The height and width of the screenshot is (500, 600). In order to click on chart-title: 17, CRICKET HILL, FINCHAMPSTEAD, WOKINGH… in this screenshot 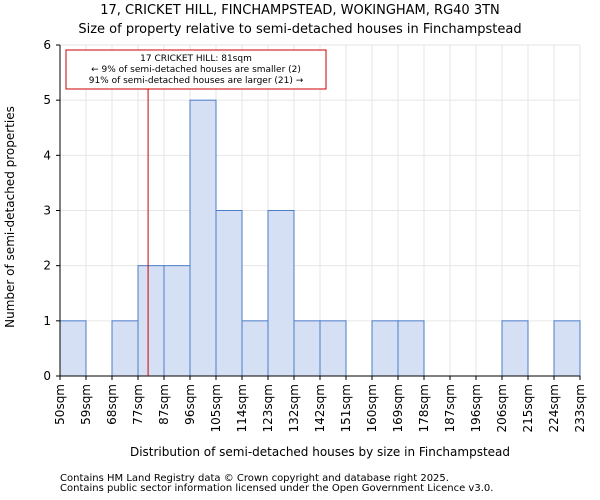, I will do `click(300, 10)`.